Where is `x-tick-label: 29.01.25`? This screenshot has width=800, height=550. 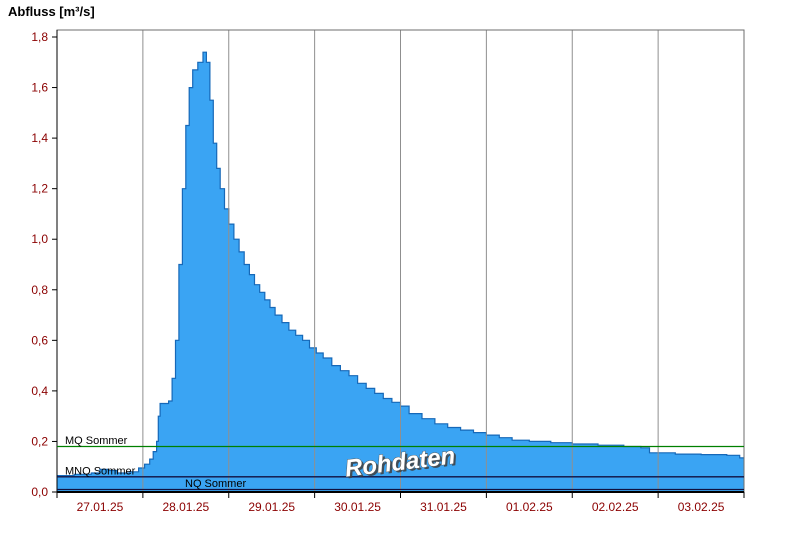 x-tick-label: 29.01.25 is located at coordinates (271, 507).